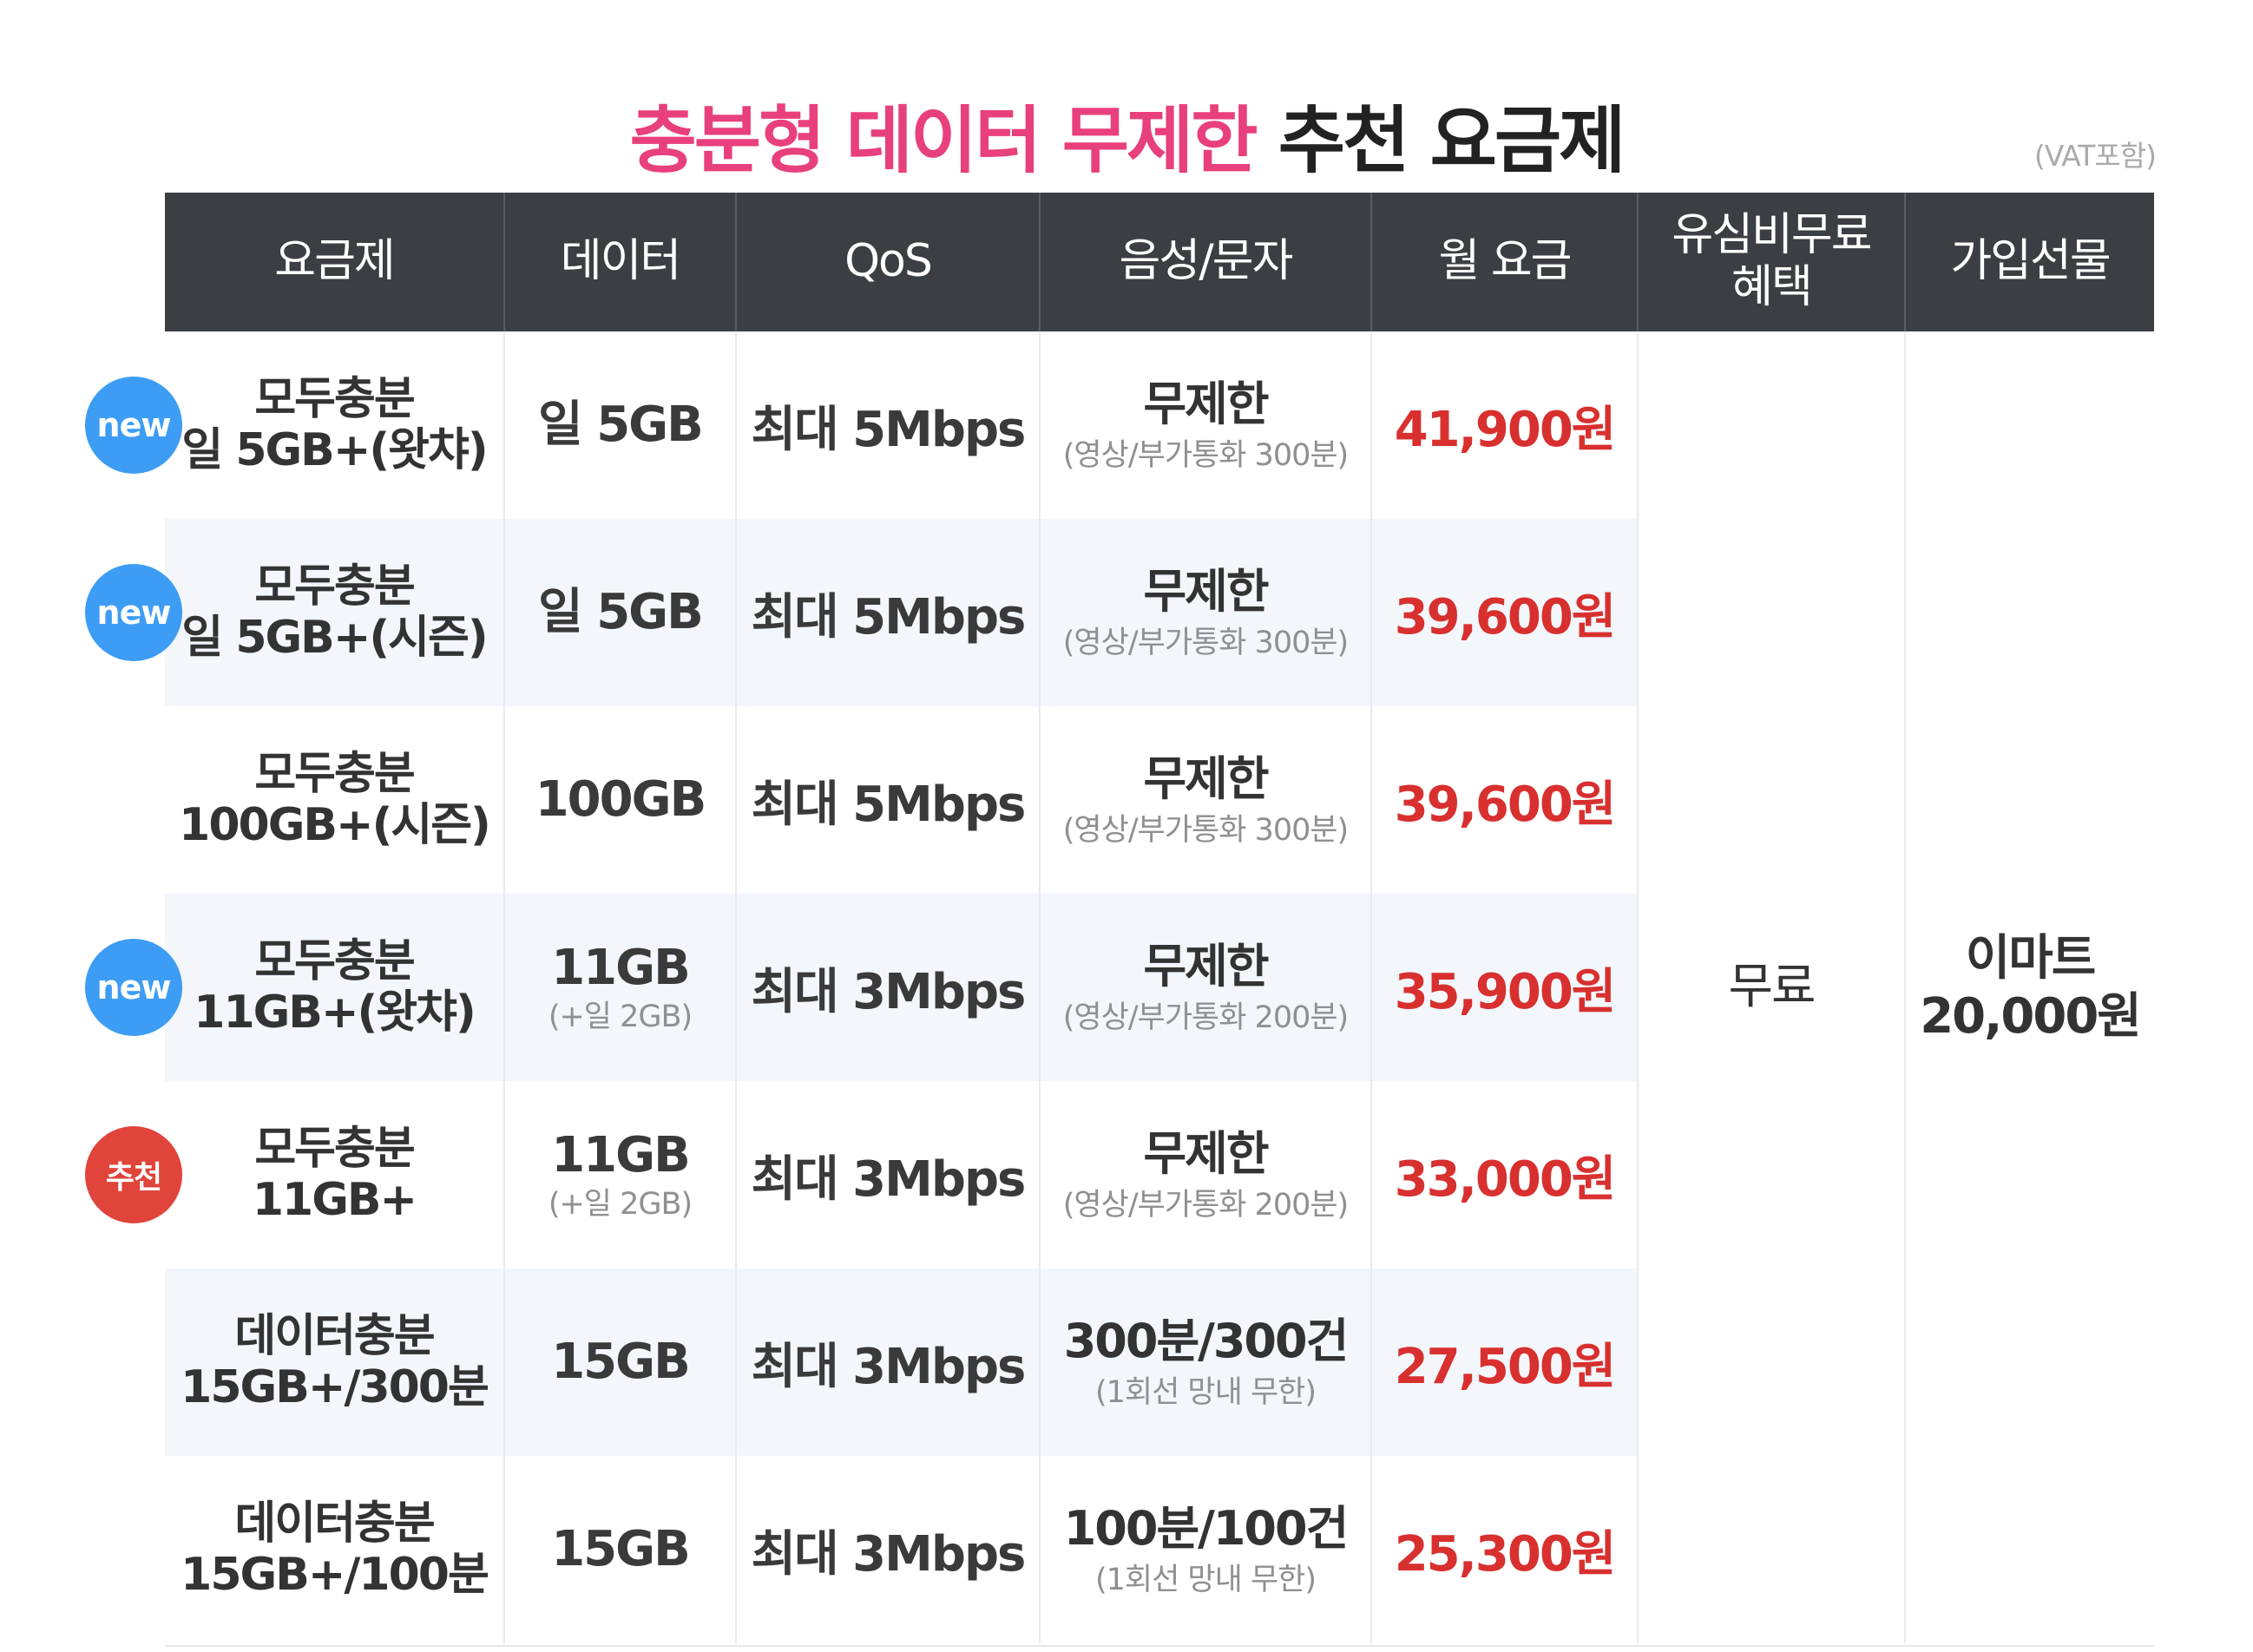 The height and width of the screenshot is (1652, 2253). What do you see at coordinates (335, 825) in the screenshot?
I see `plan-name-line2: 100GB+(시즌)` at bounding box center [335, 825].